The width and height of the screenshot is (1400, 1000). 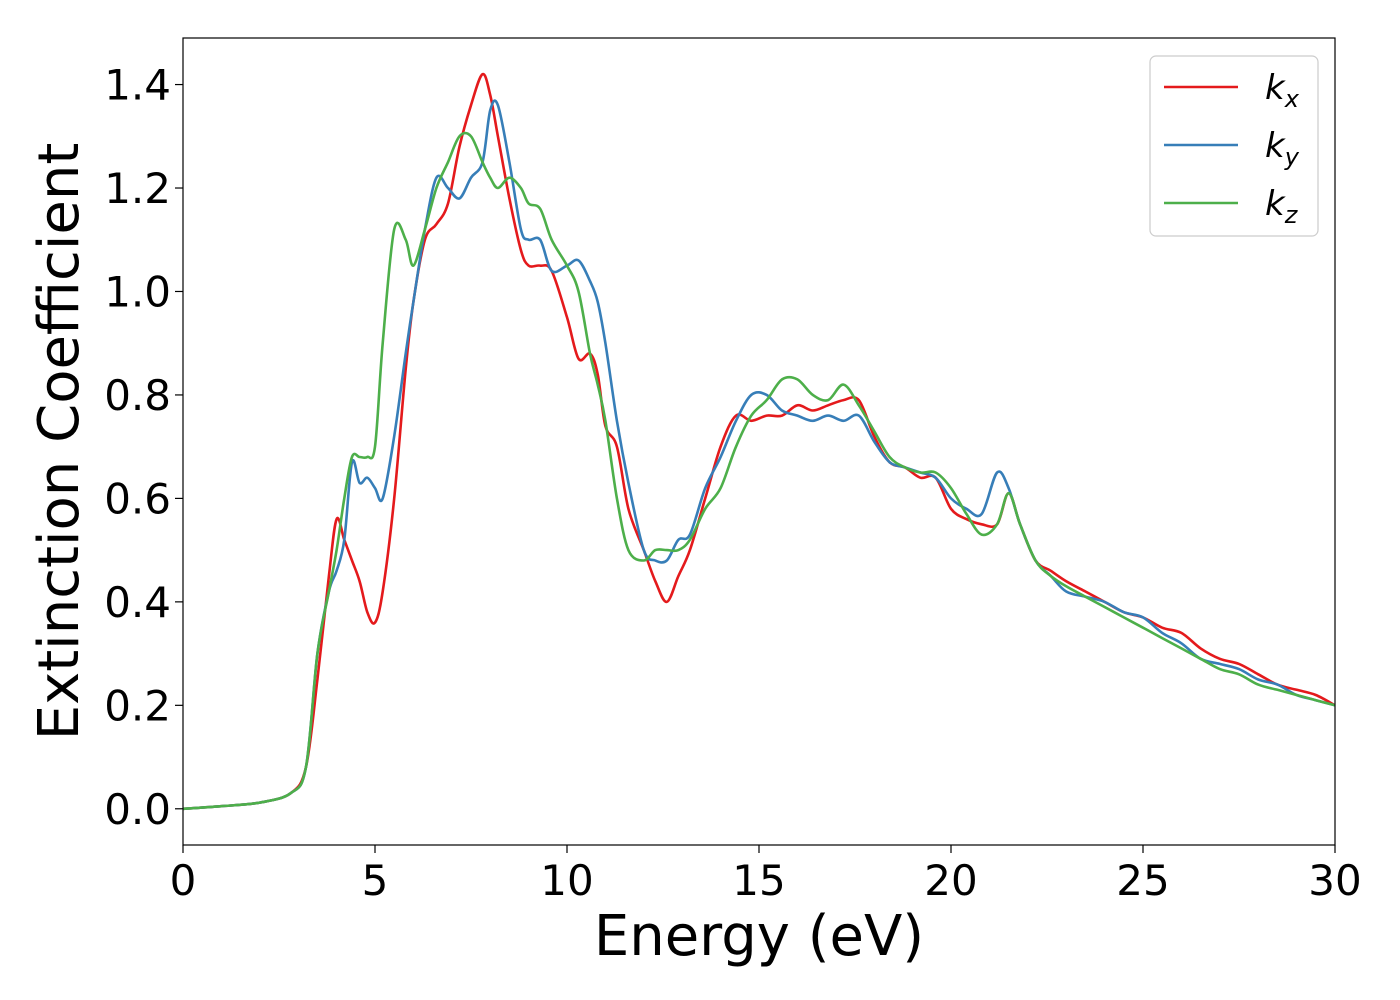 What do you see at coordinates (950, 880) in the screenshot?
I see `x-tick-label: 20` at bounding box center [950, 880].